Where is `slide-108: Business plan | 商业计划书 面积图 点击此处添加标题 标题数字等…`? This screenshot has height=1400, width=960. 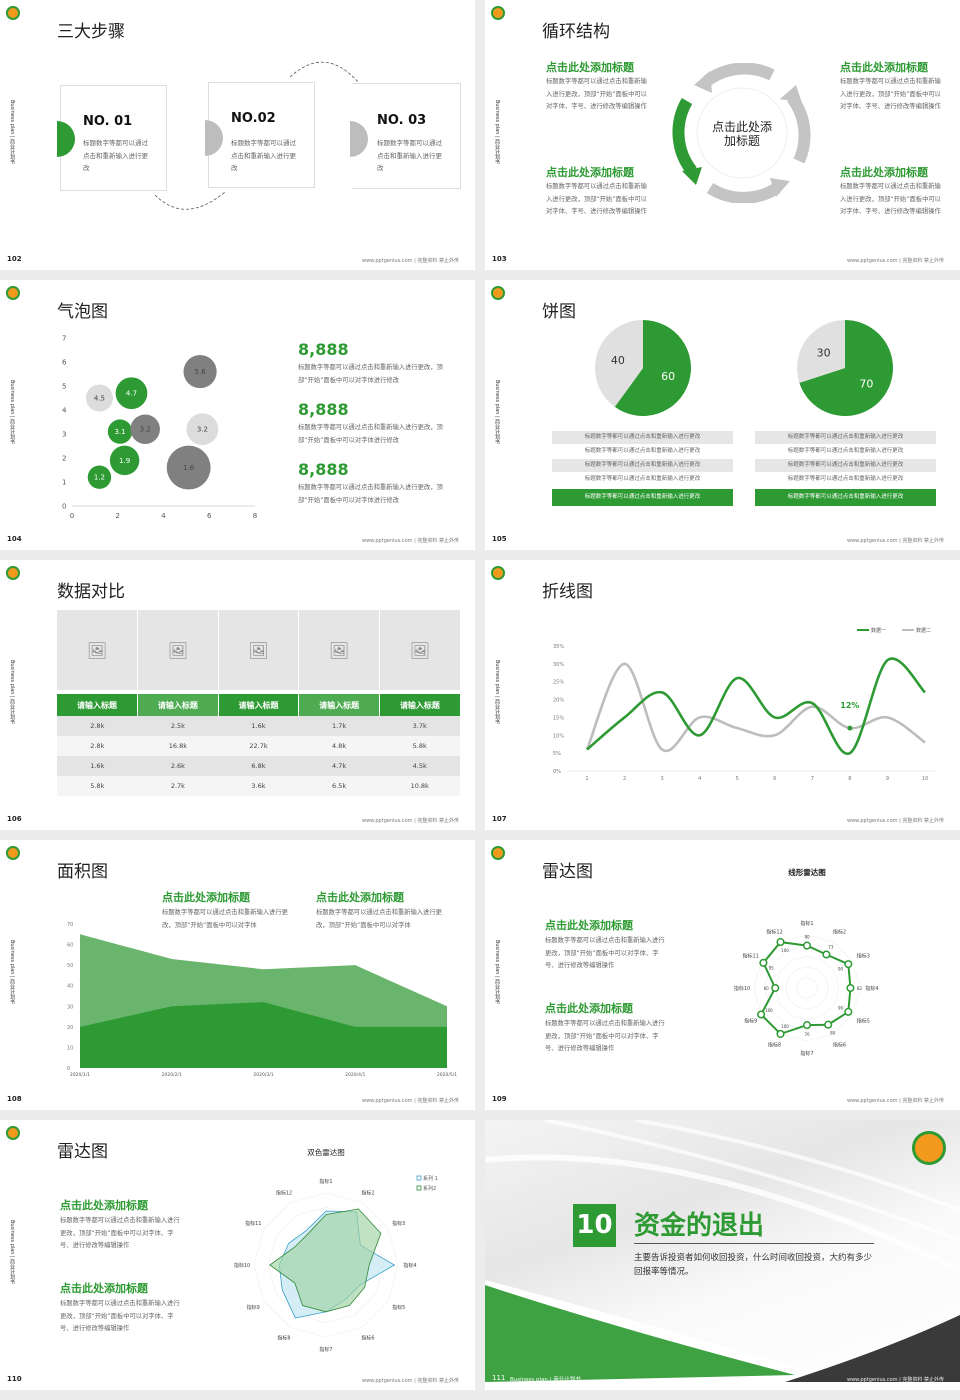 slide-108: Business plan | 商业计划书 面积图 点击此处添加标题 标题数字等… is located at coordinates (237, 975).